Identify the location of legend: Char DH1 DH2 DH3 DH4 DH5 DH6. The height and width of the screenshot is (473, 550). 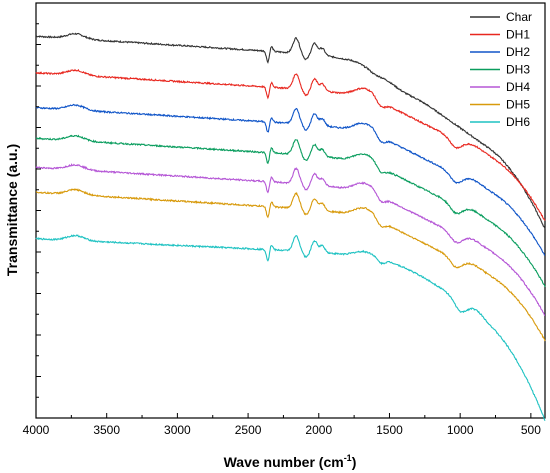
(501, 69).